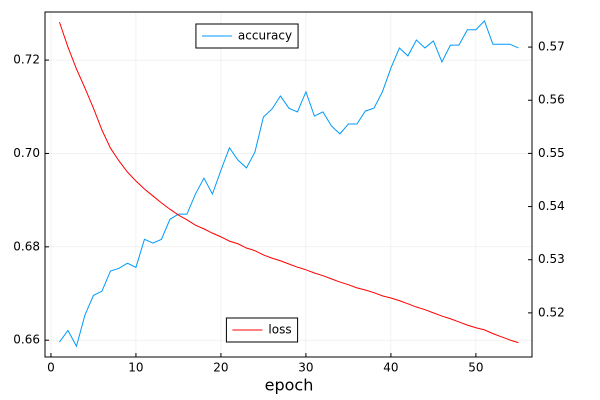 The height and width of the screenshot is (400, 600). I want to click on x-tick-label: 40, so click(390, 368).